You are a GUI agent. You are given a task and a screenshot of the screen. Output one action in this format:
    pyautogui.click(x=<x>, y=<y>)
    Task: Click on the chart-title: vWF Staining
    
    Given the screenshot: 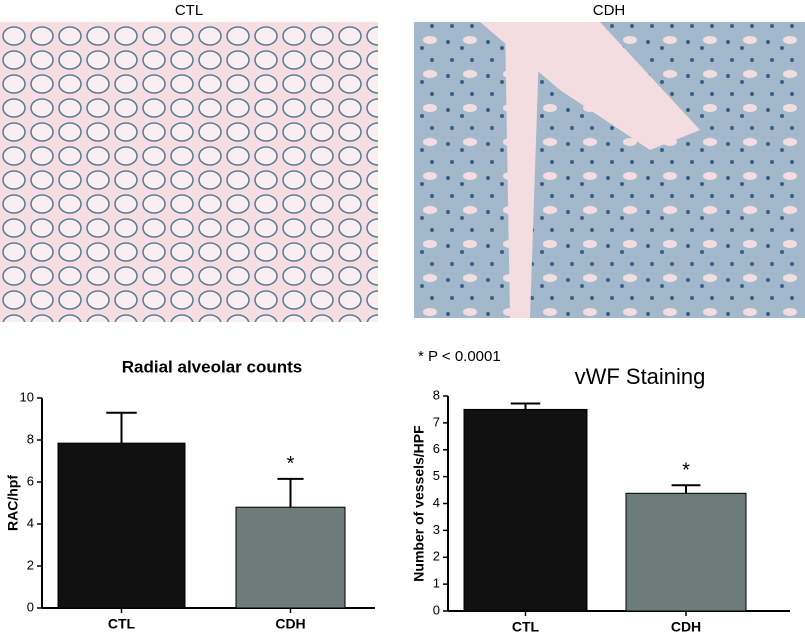 What is the action you would take?
    pyautogui.click(x=640, y=376)
    